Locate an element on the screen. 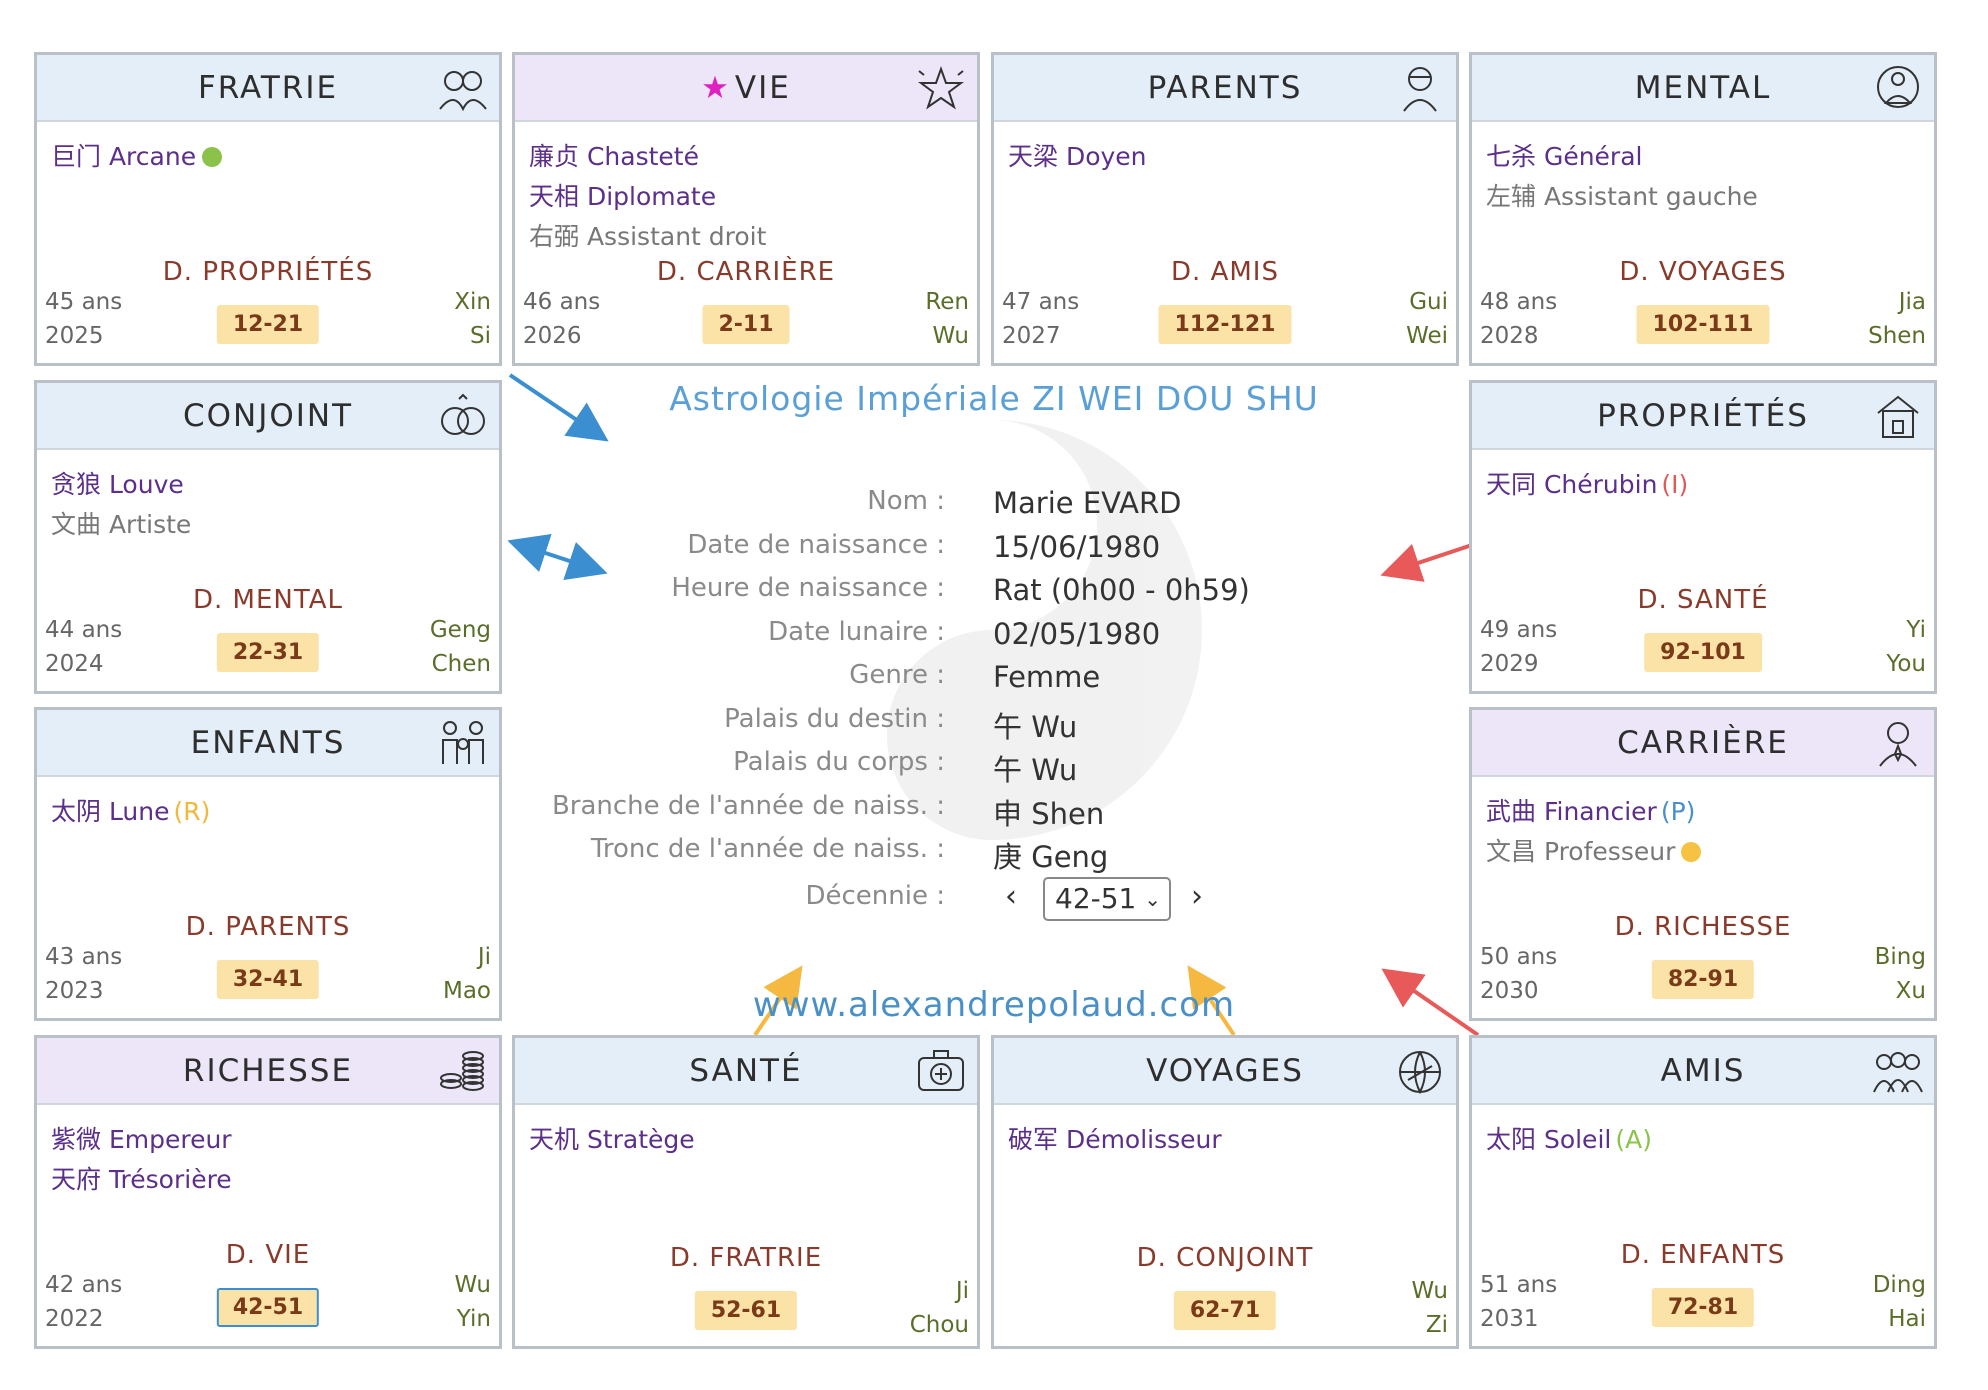  decade-range-badge: 72-81 is located at coordinates (1703, 1307).